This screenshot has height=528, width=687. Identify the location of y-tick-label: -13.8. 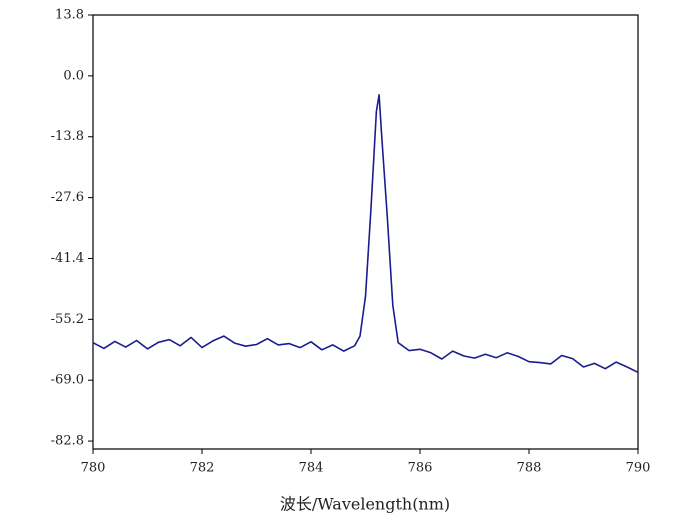
(67, 136).